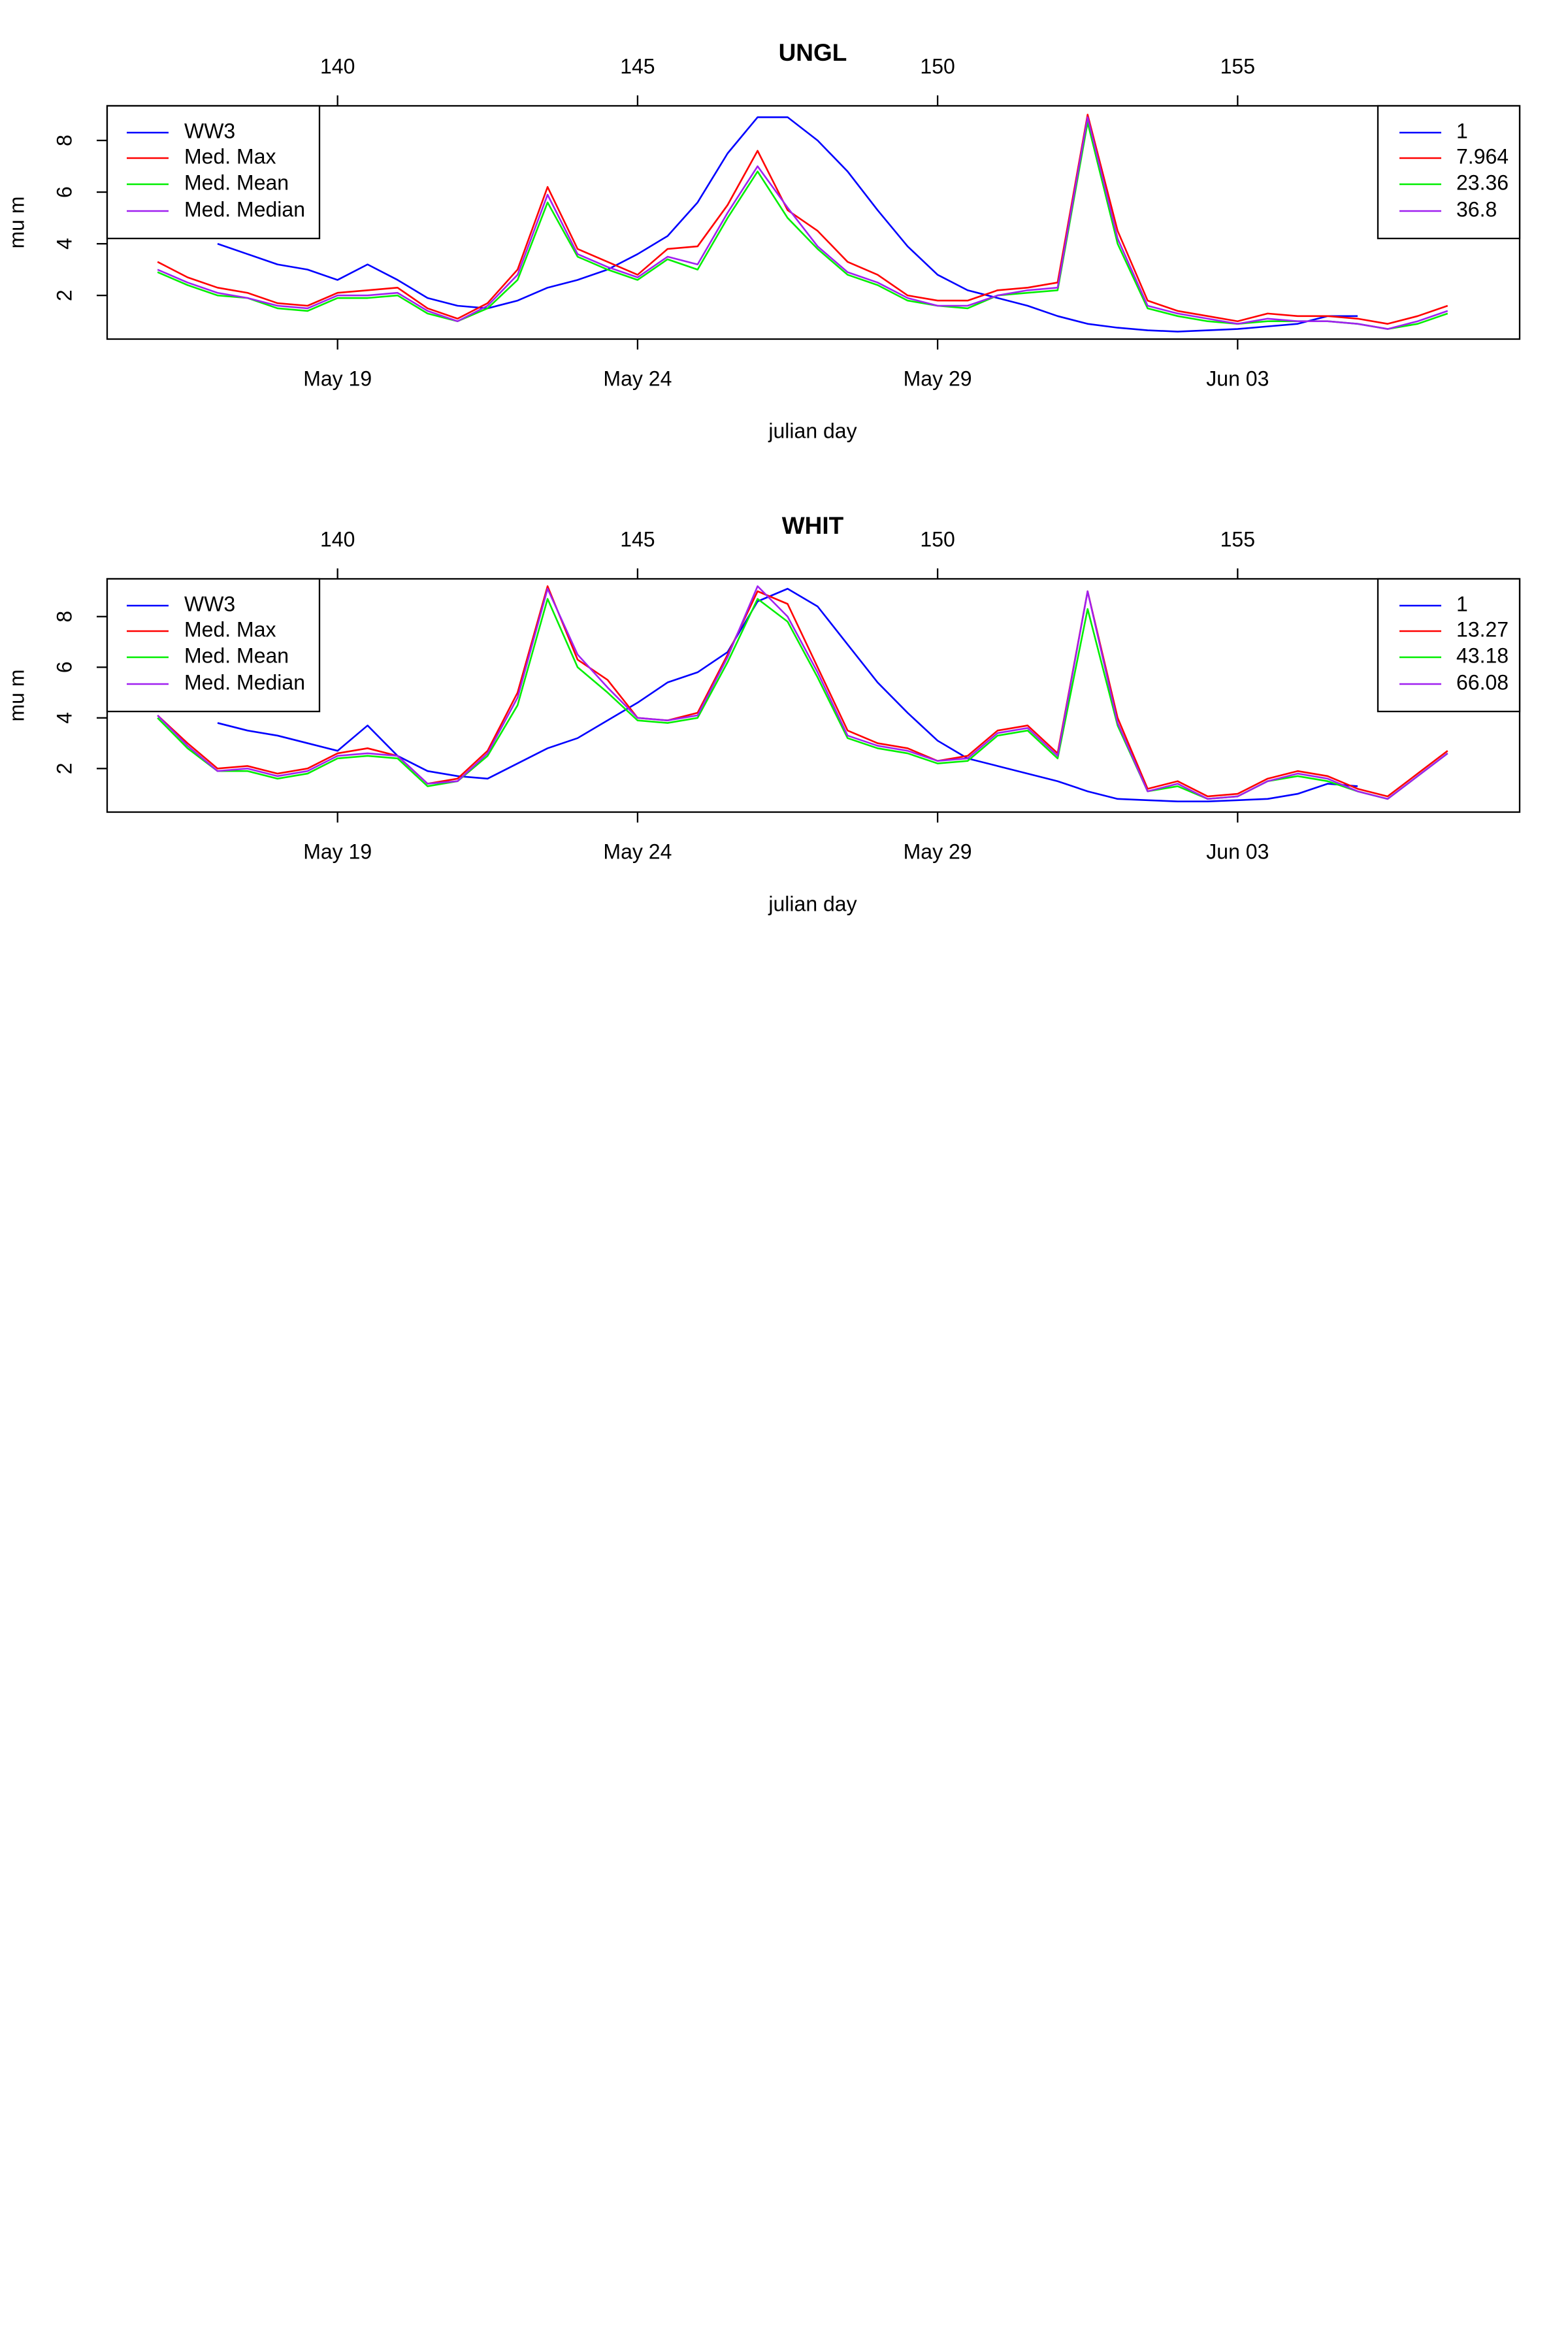  Describe the element at coordinates (1482, 629) in the screenshot. I see `legend-label: 13.27` at that location.